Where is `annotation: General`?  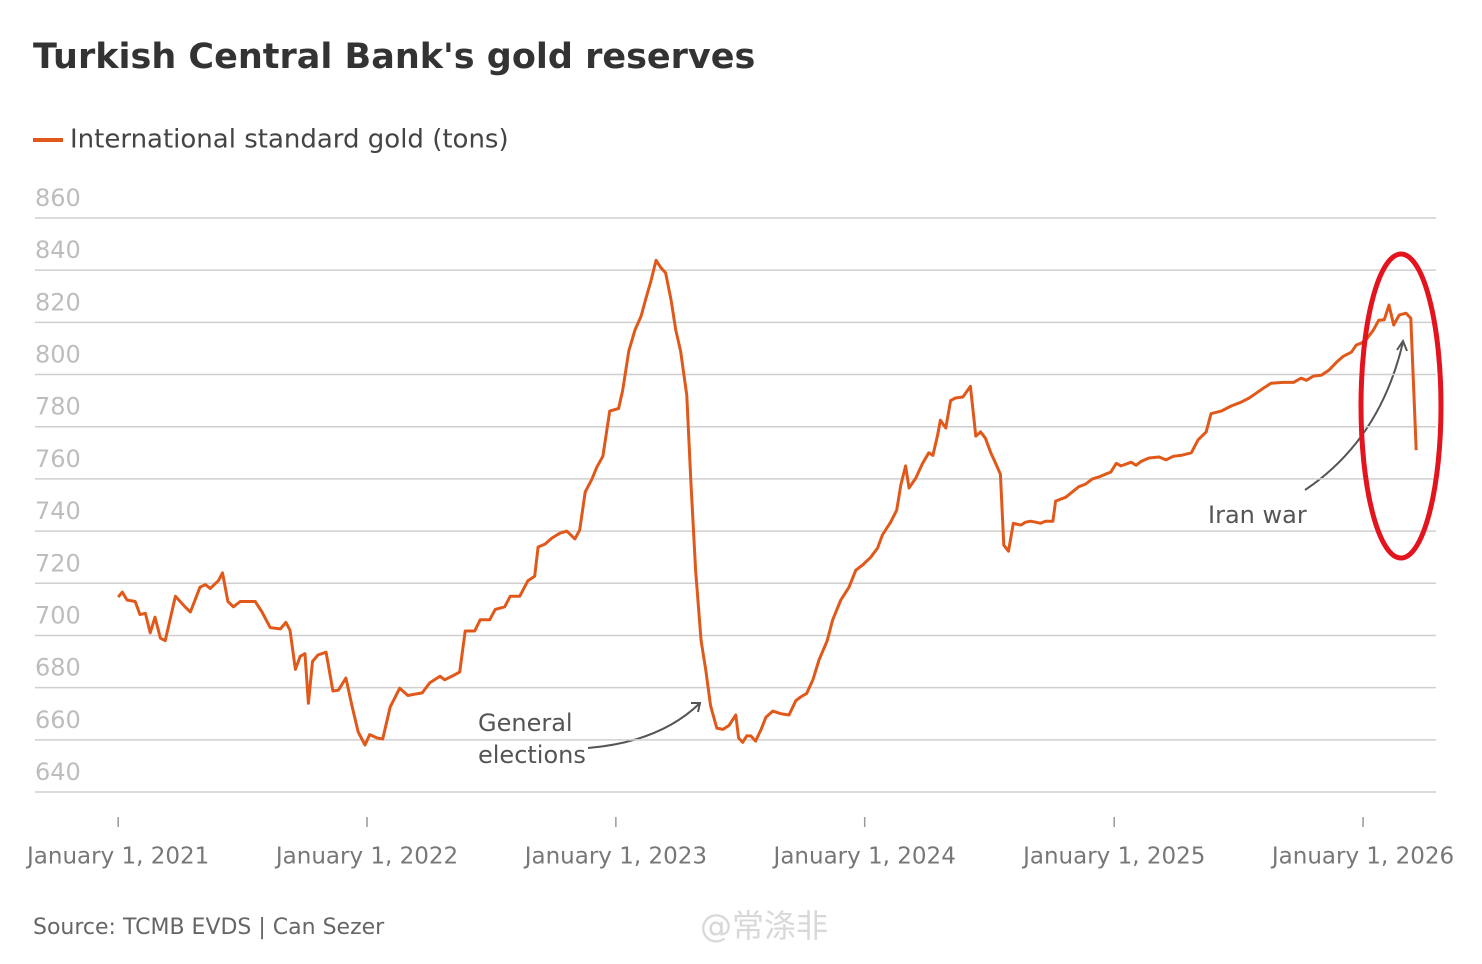
annotation: General is located at coordinates (525, 723).